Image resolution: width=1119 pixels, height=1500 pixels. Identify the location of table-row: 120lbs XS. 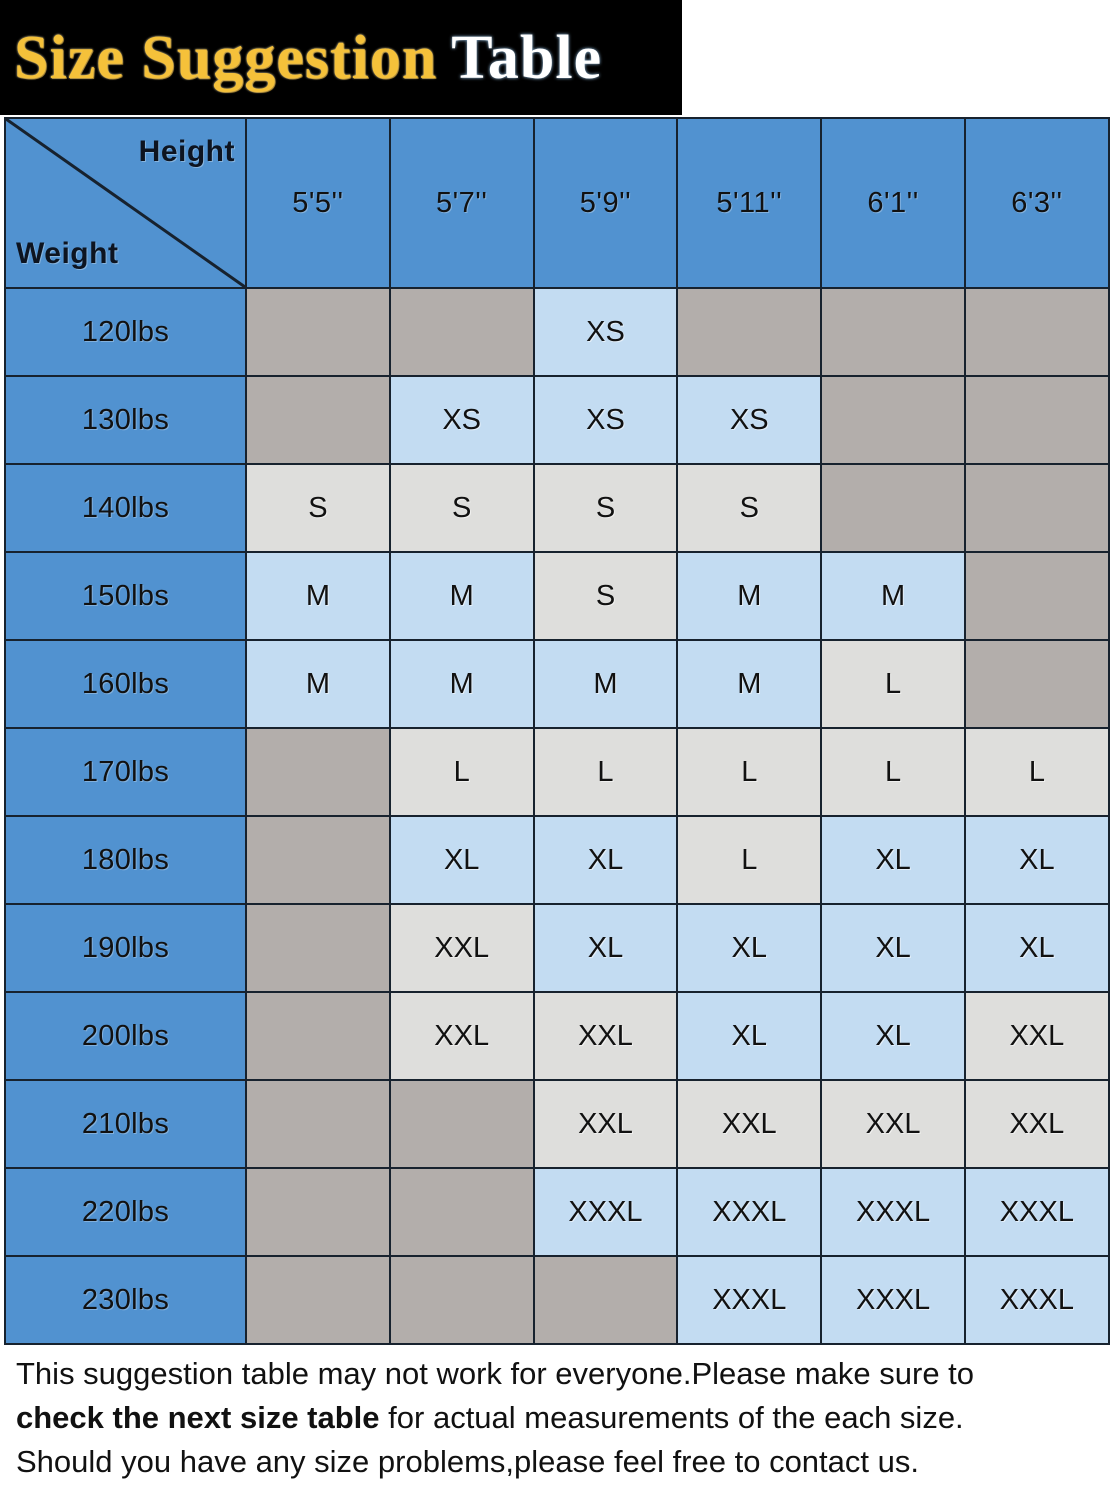
(557, 332).